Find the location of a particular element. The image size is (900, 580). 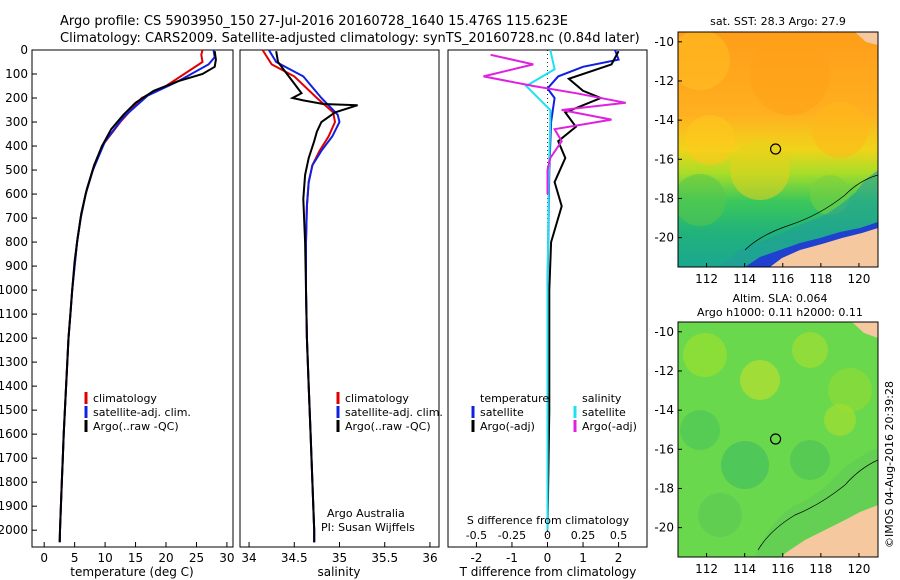

temp-xtick-label: 10 is located at coordinates (104, 558).